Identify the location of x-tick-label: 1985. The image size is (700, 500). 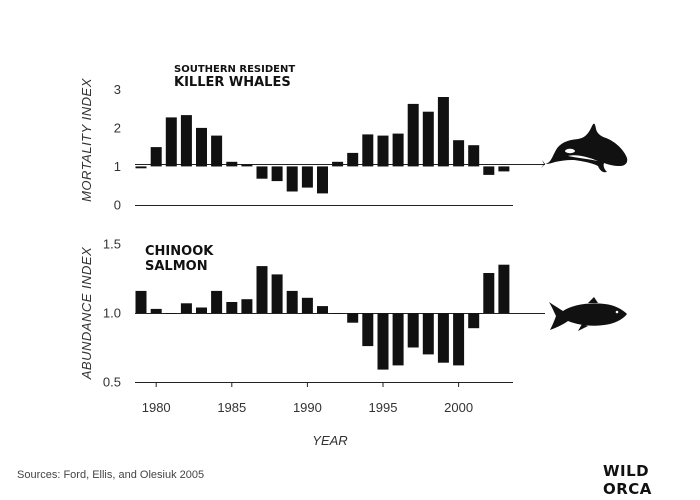
(231, 407).